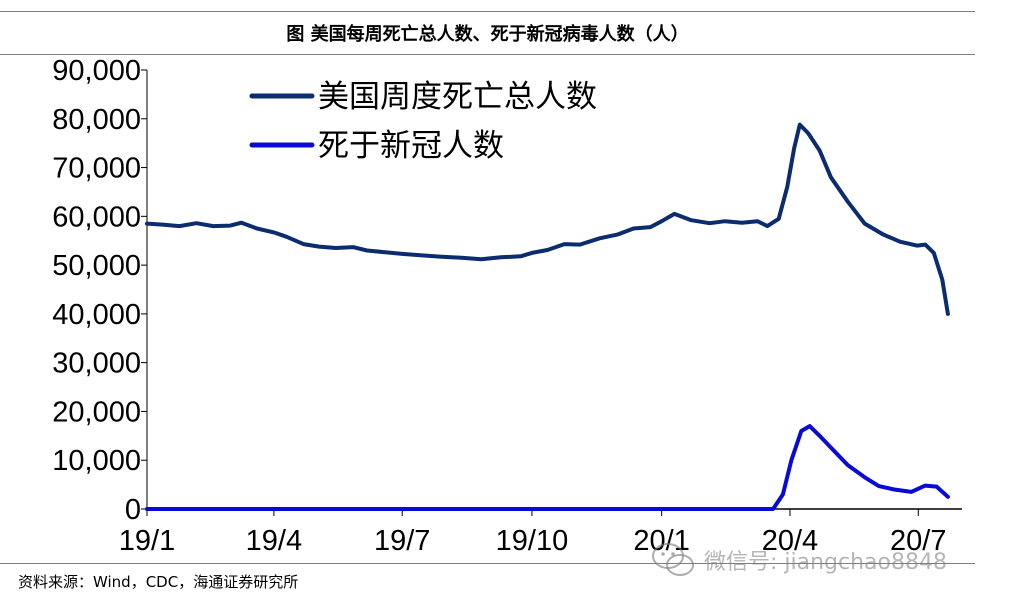  What do you see at coordinates (96, 461) in the screenshot?
I see `y-tick-label: 10,000` at bounding box center [96, 461].